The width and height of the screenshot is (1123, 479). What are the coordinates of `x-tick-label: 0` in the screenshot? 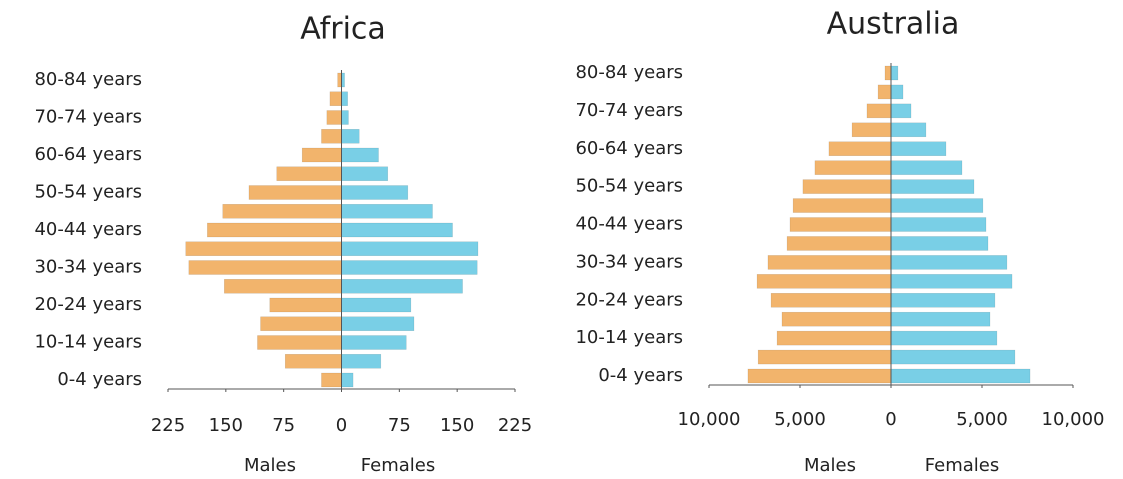 It's located at (341, 425).